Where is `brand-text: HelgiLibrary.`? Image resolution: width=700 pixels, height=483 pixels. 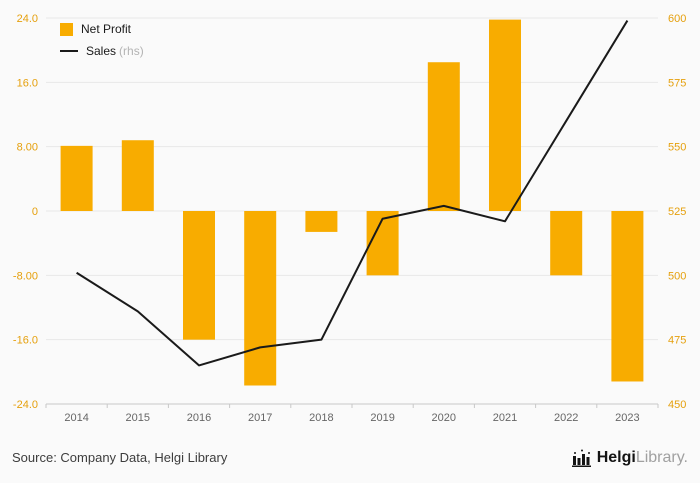
brand-text: HelgiLibrary. is located at coordinates (642, 458).